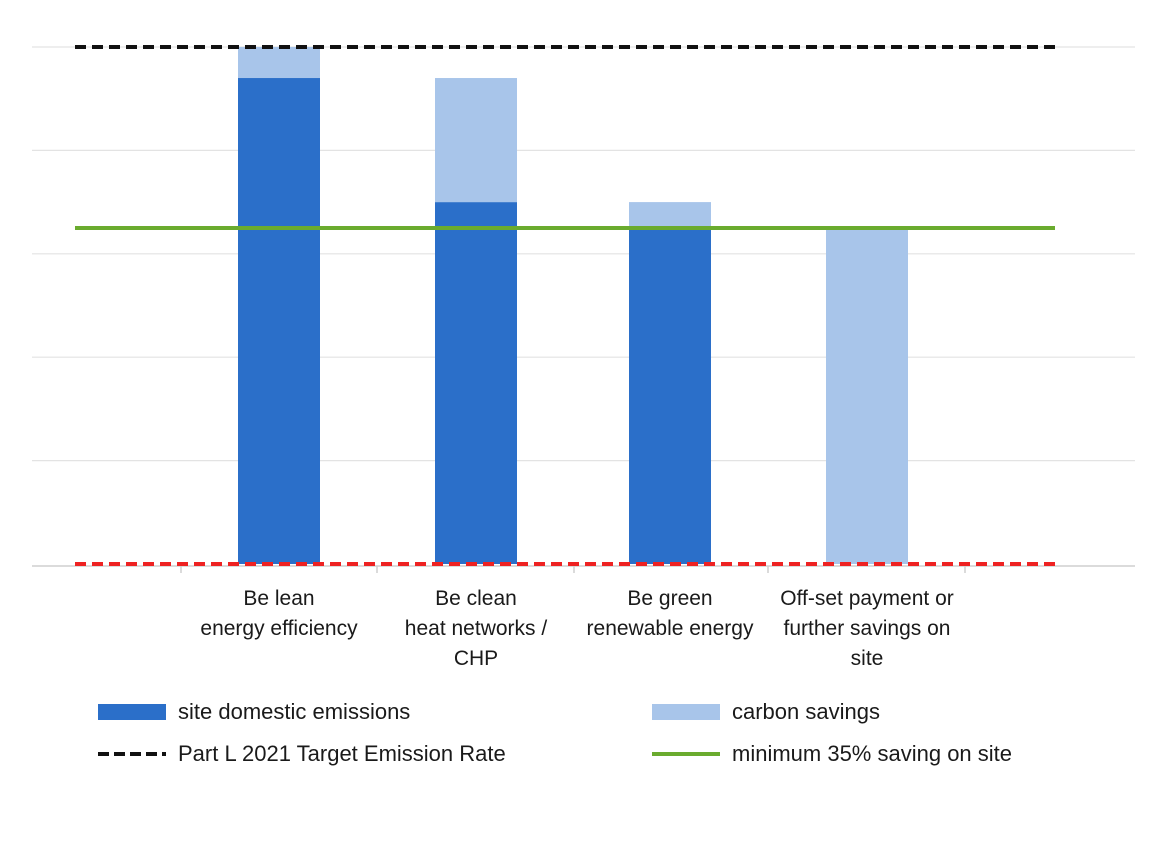  What do you see at coordinates (686, 754) in the screenshot?
I see `legend-swatch-green-line` at bounding box center [686, 754].